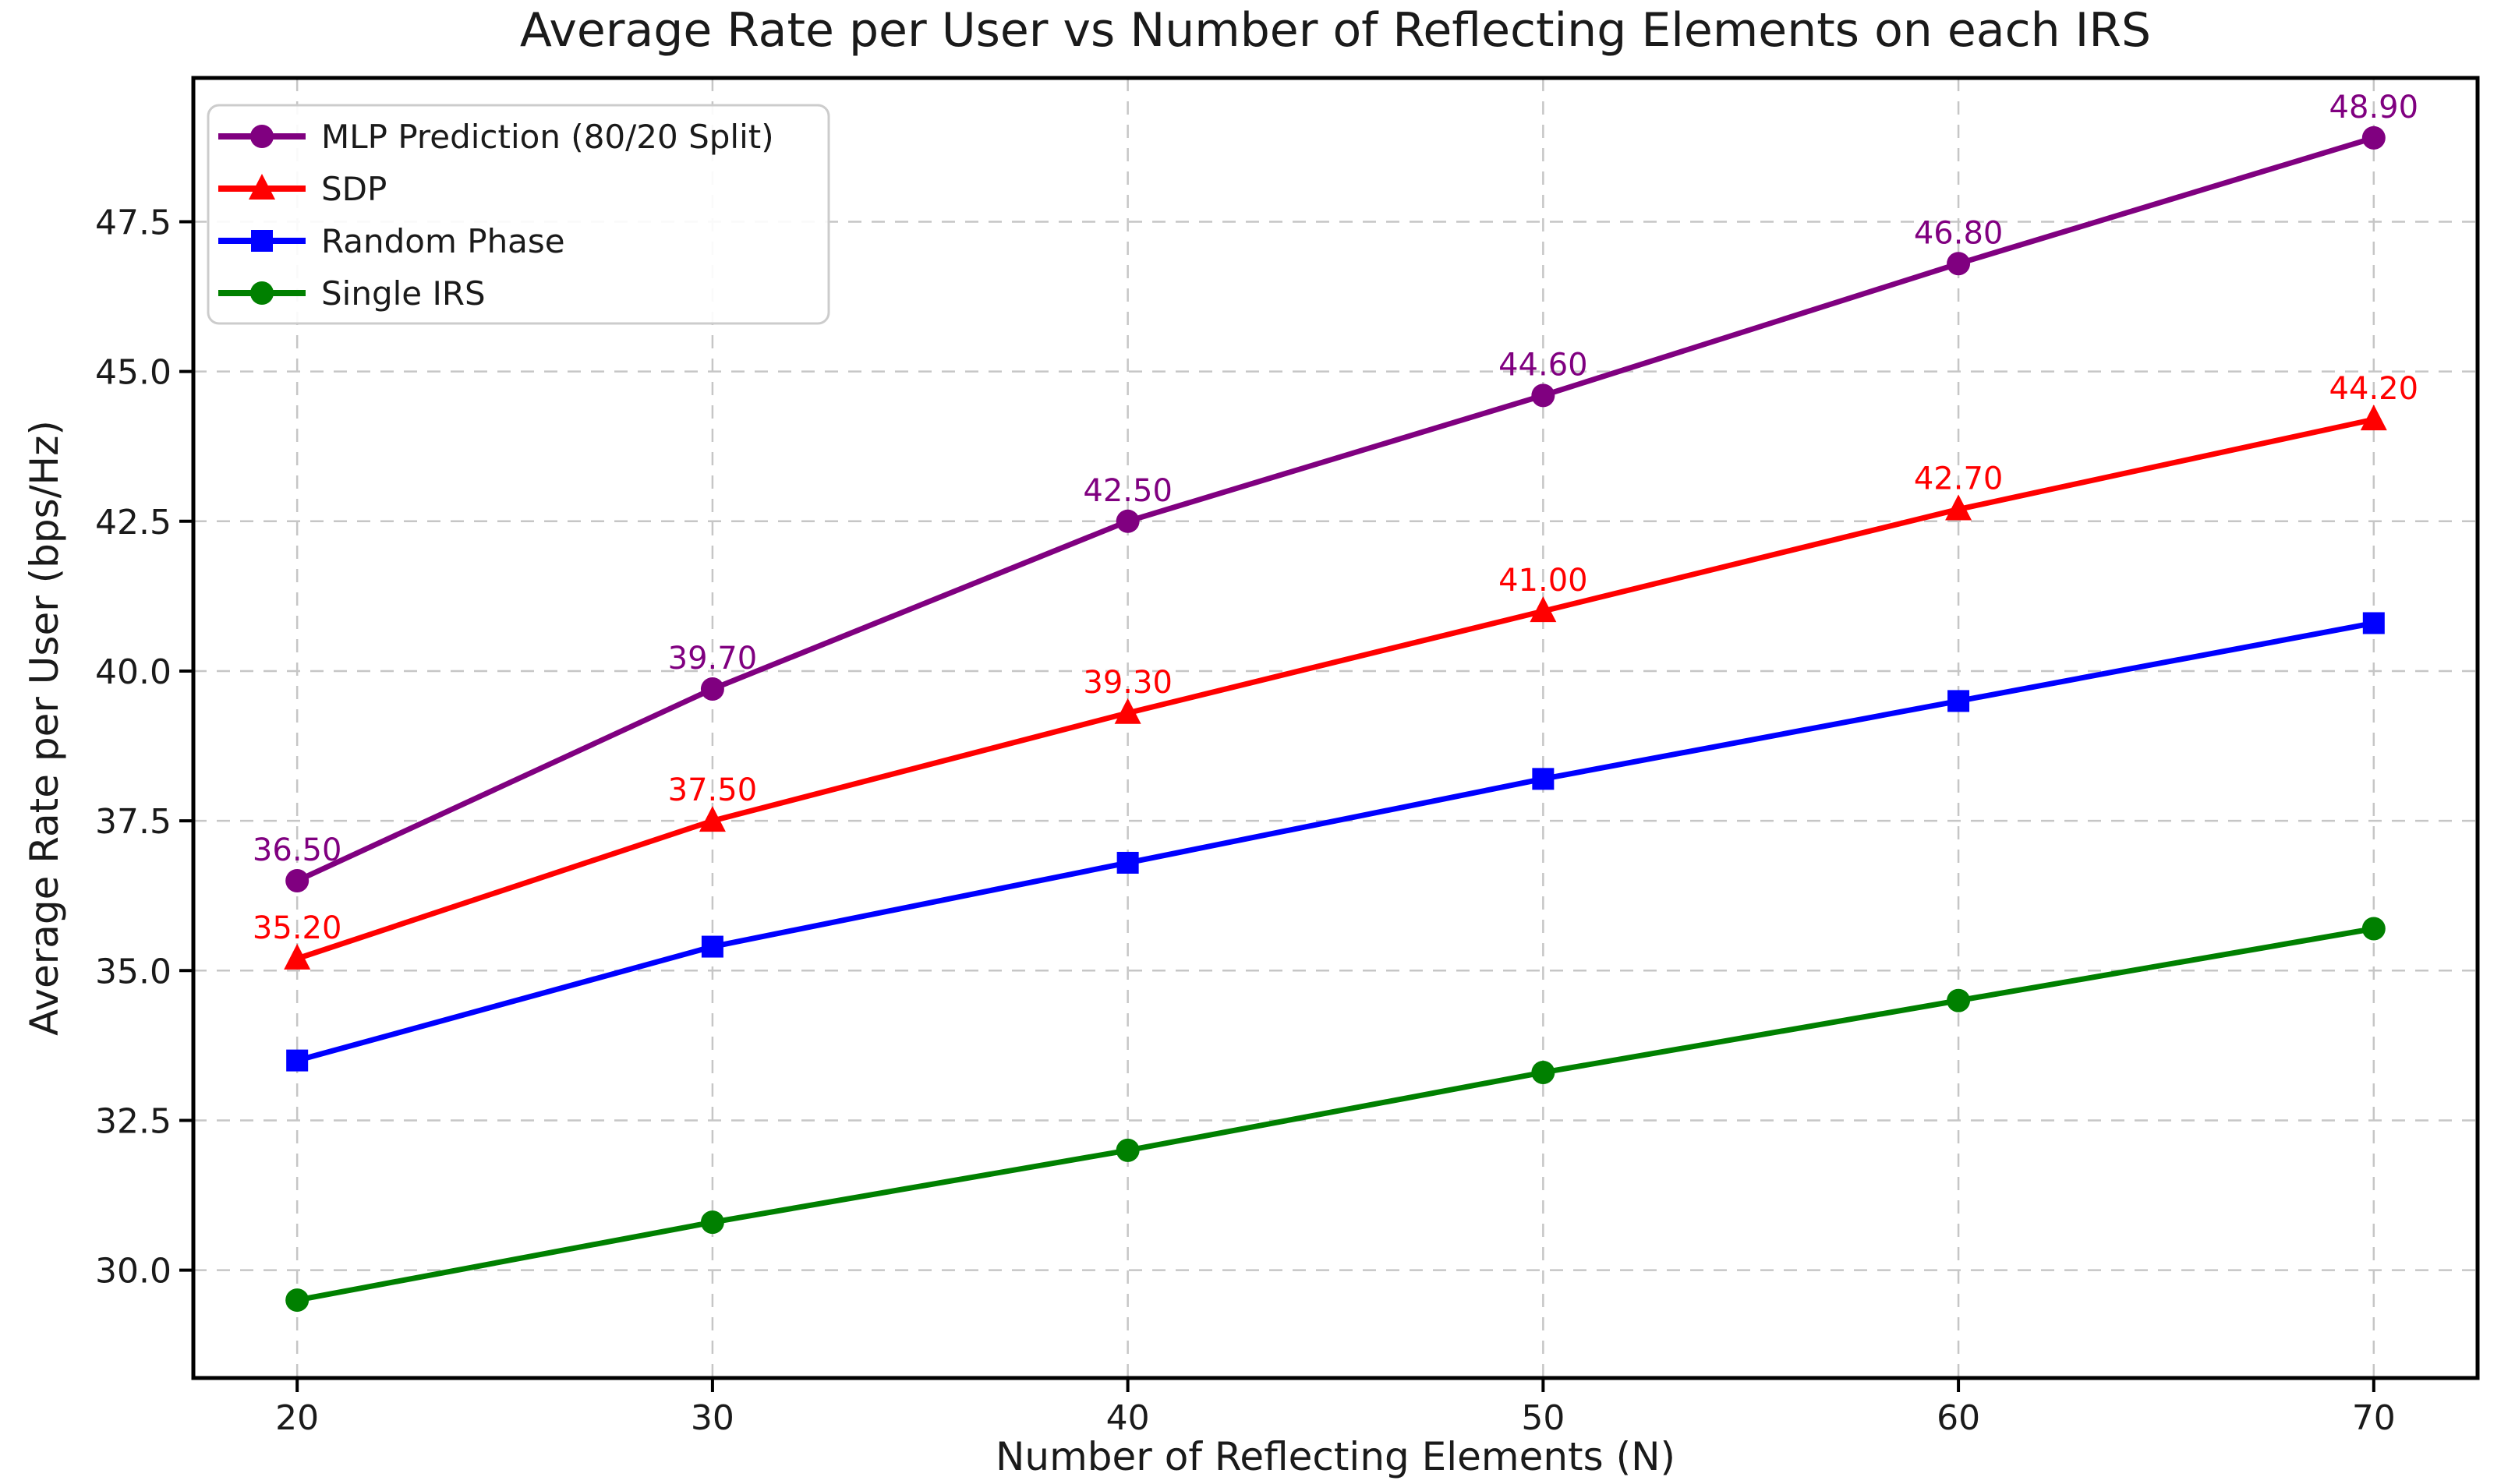 The width and height of the screenshot is (2515, 1484). I want to click on data-point-label: 41.00, so click(1543, 581).